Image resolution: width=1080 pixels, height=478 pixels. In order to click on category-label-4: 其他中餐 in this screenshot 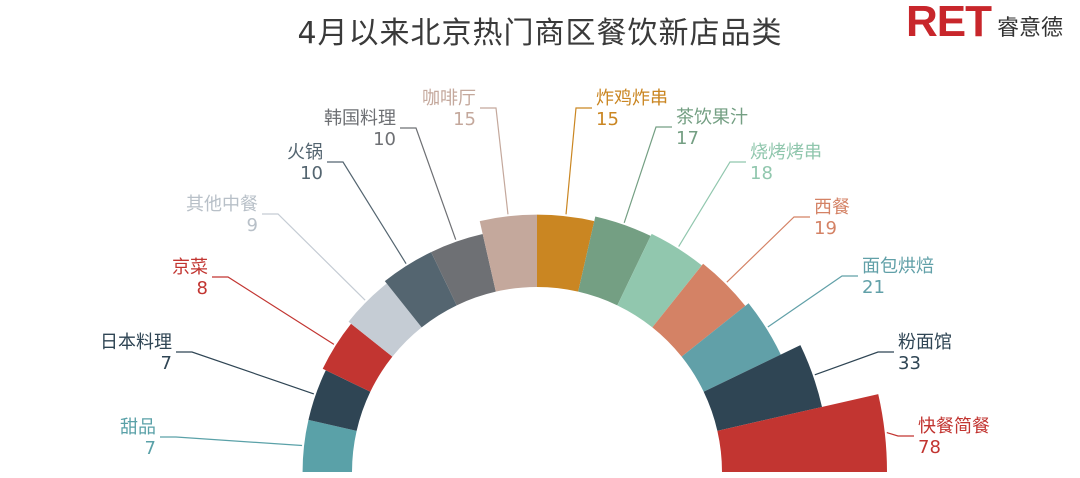, I will do `click(222, 204)`.